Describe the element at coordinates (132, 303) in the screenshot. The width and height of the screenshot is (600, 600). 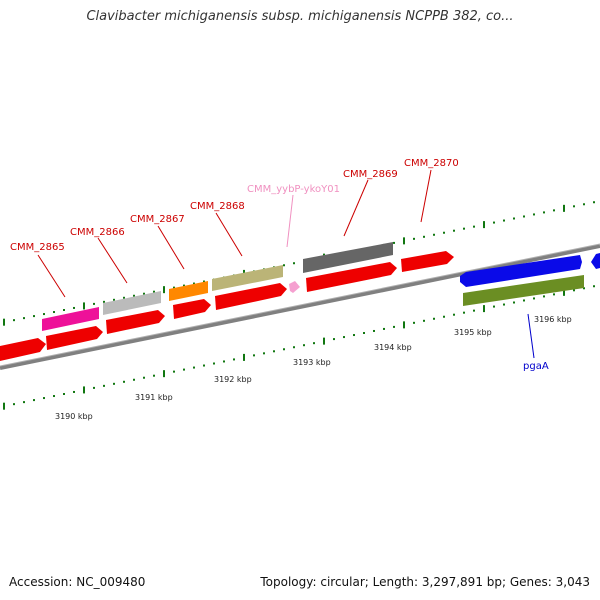
I see `feature-cmm-2866-misc` at that location.